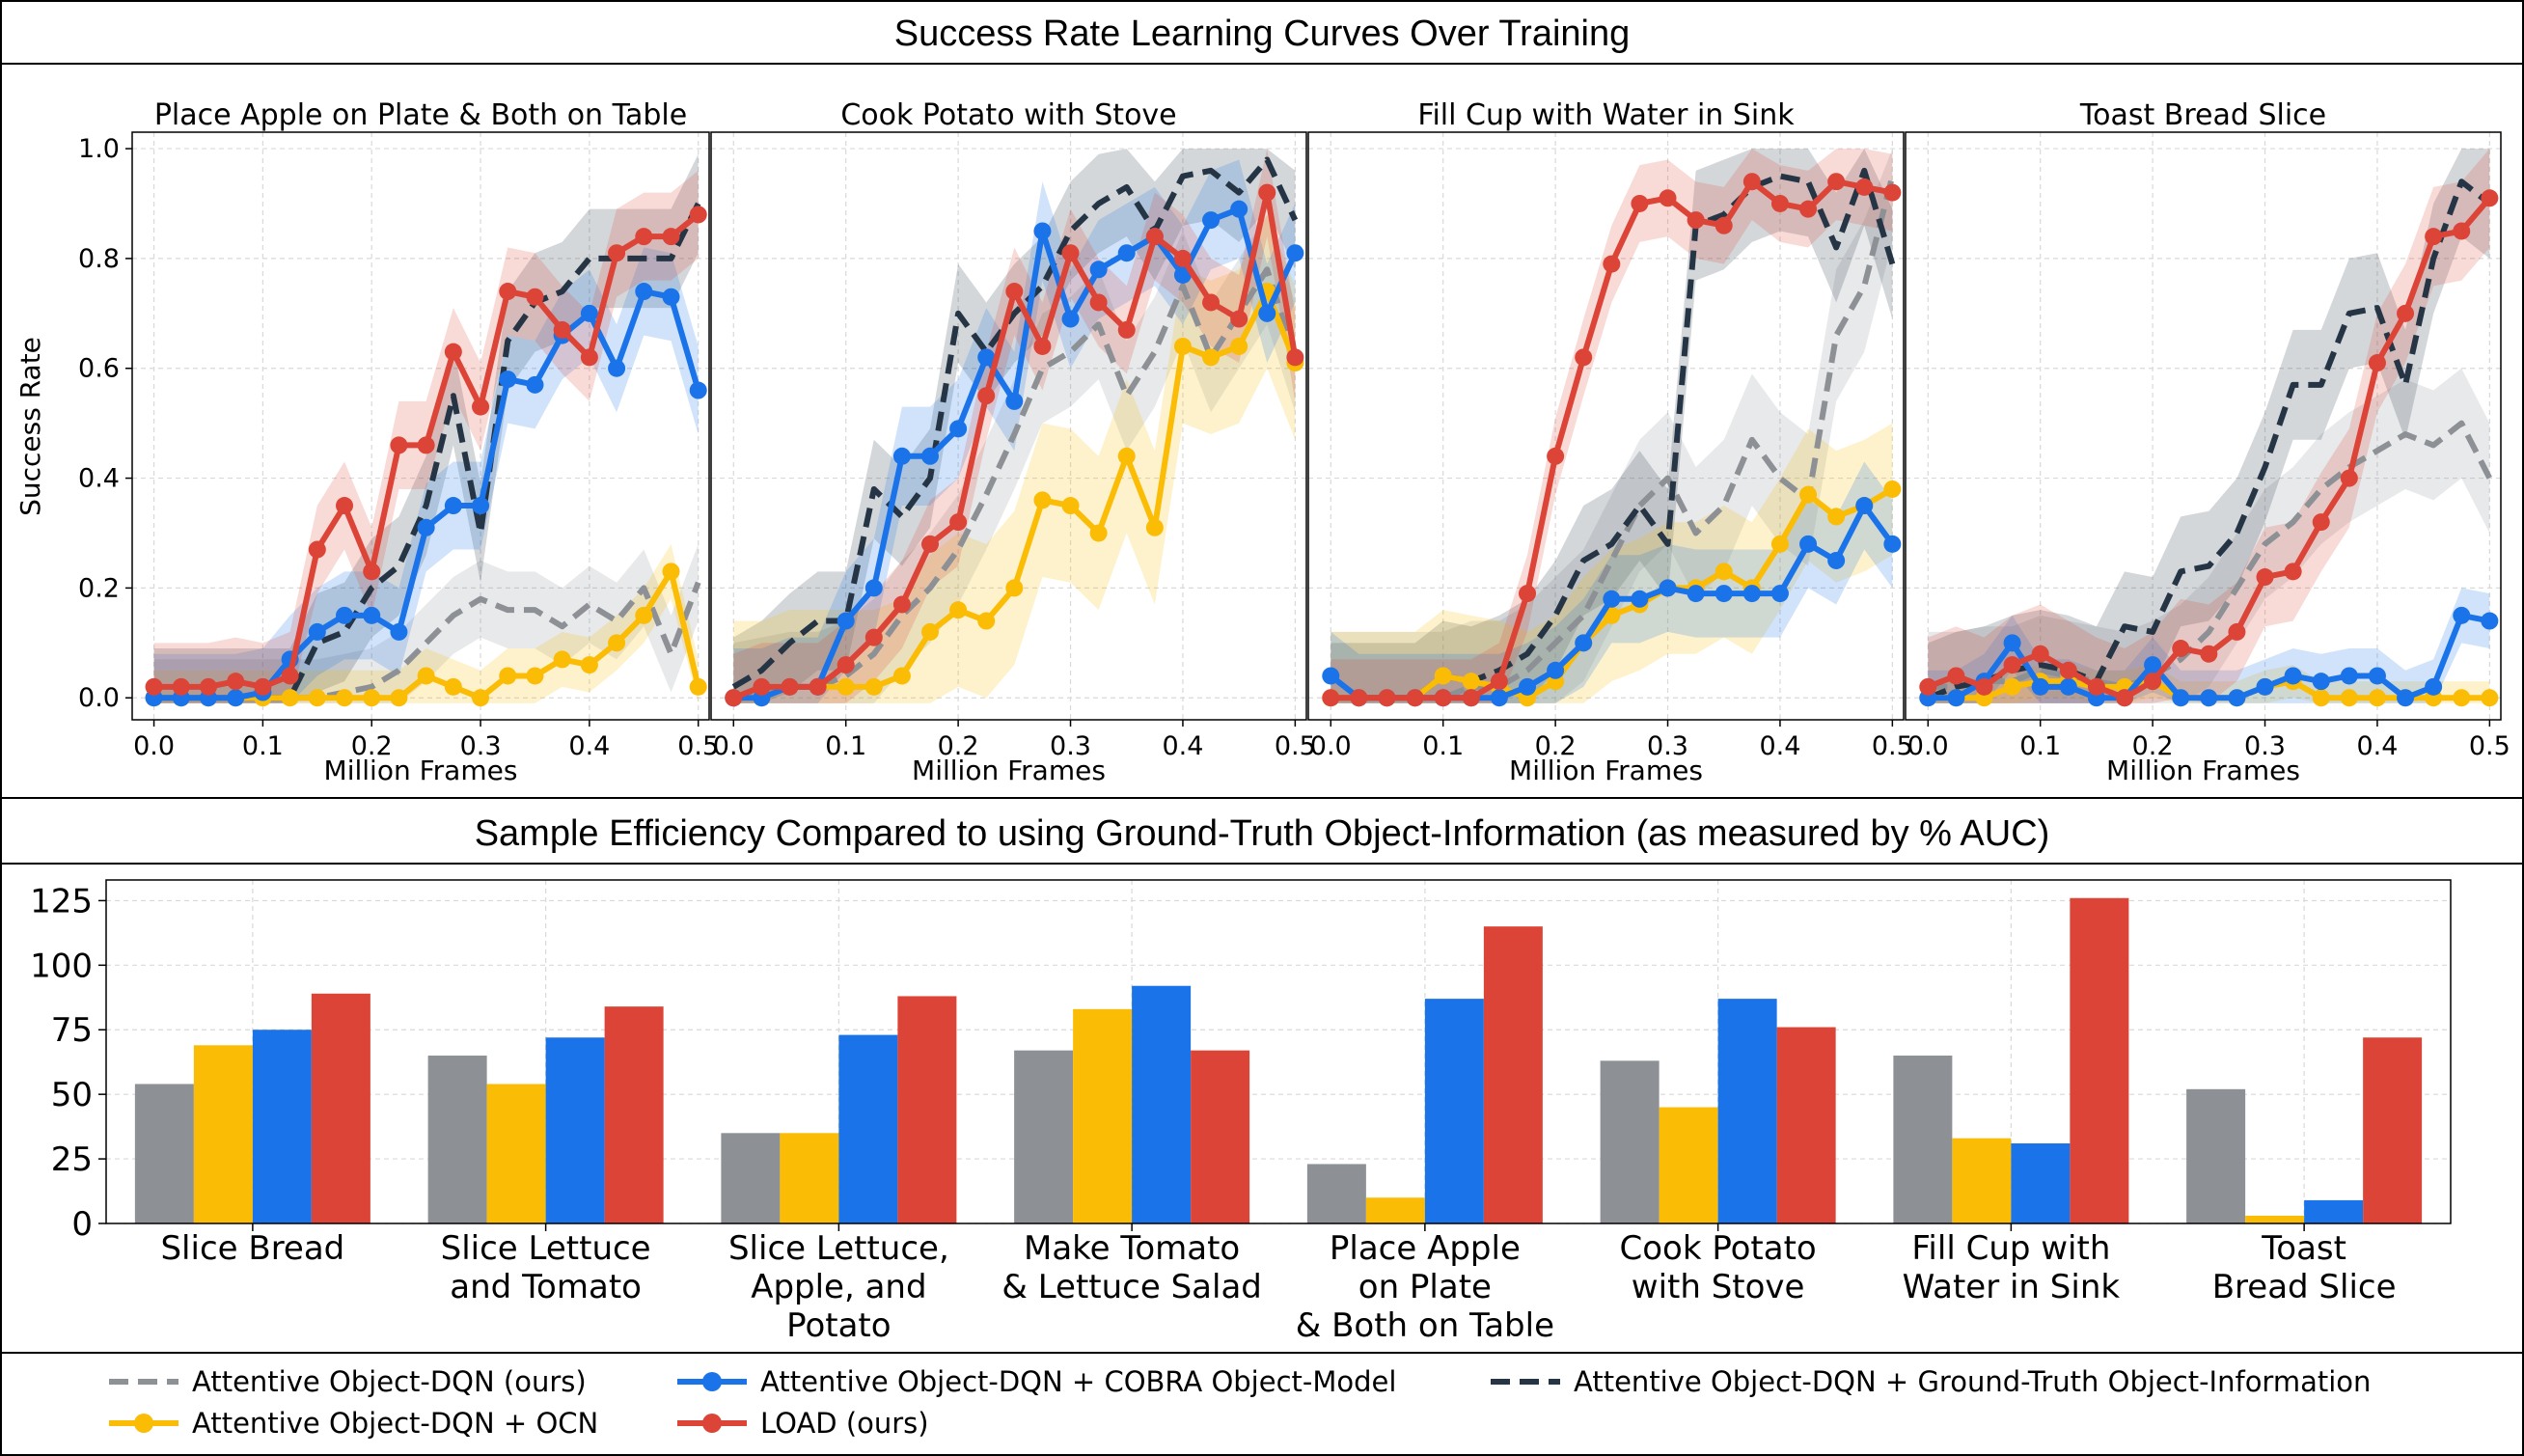 The image size is (2524, 1456). I want to click on x-tick-label: 0.5, so click(2489, 746).